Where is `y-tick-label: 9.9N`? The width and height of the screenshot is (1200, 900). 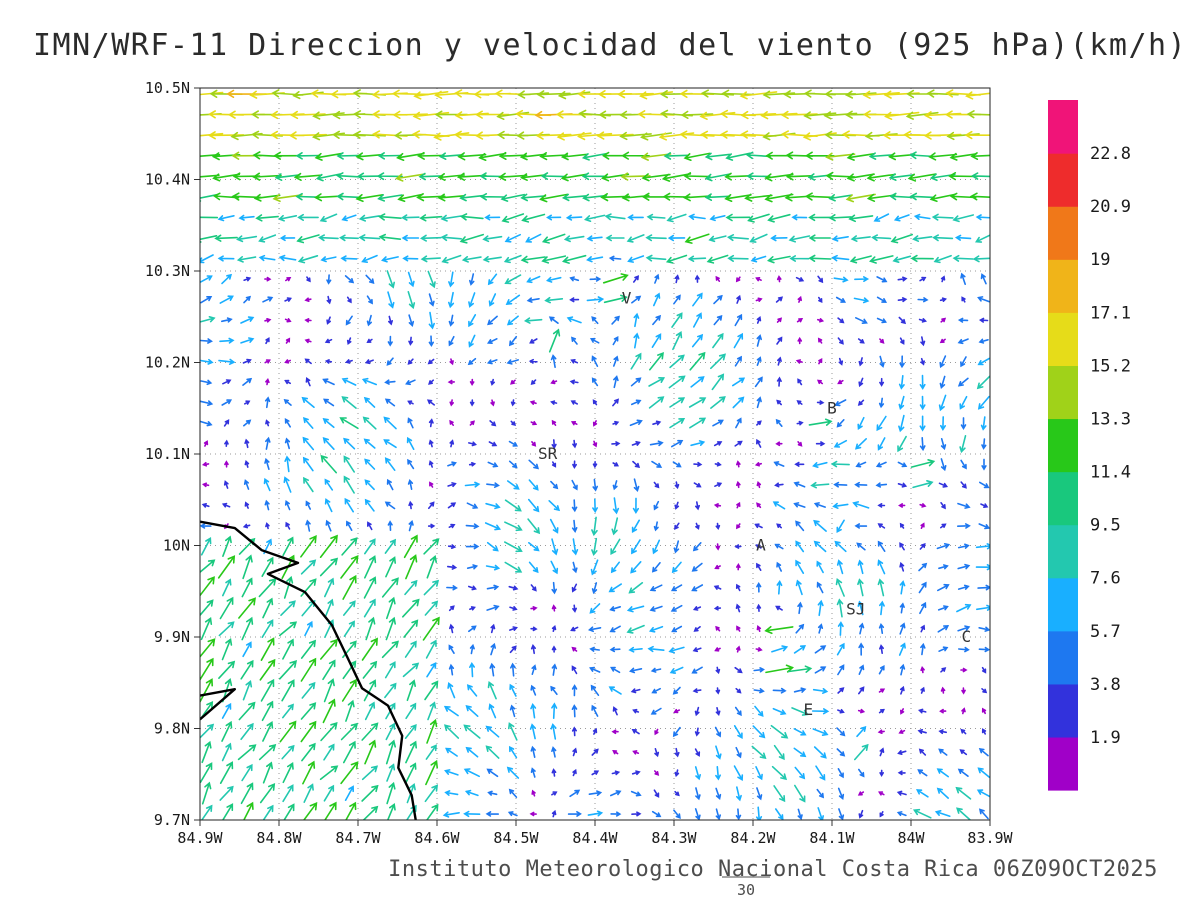 y-tick-label: 9.9N is located at coordinates (172, 637).